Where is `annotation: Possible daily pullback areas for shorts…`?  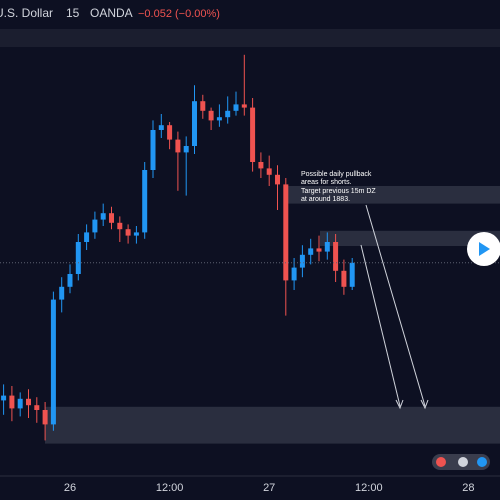
annotation: Possible daily pullback areas for shorts… is located at coordinates (338, 187).